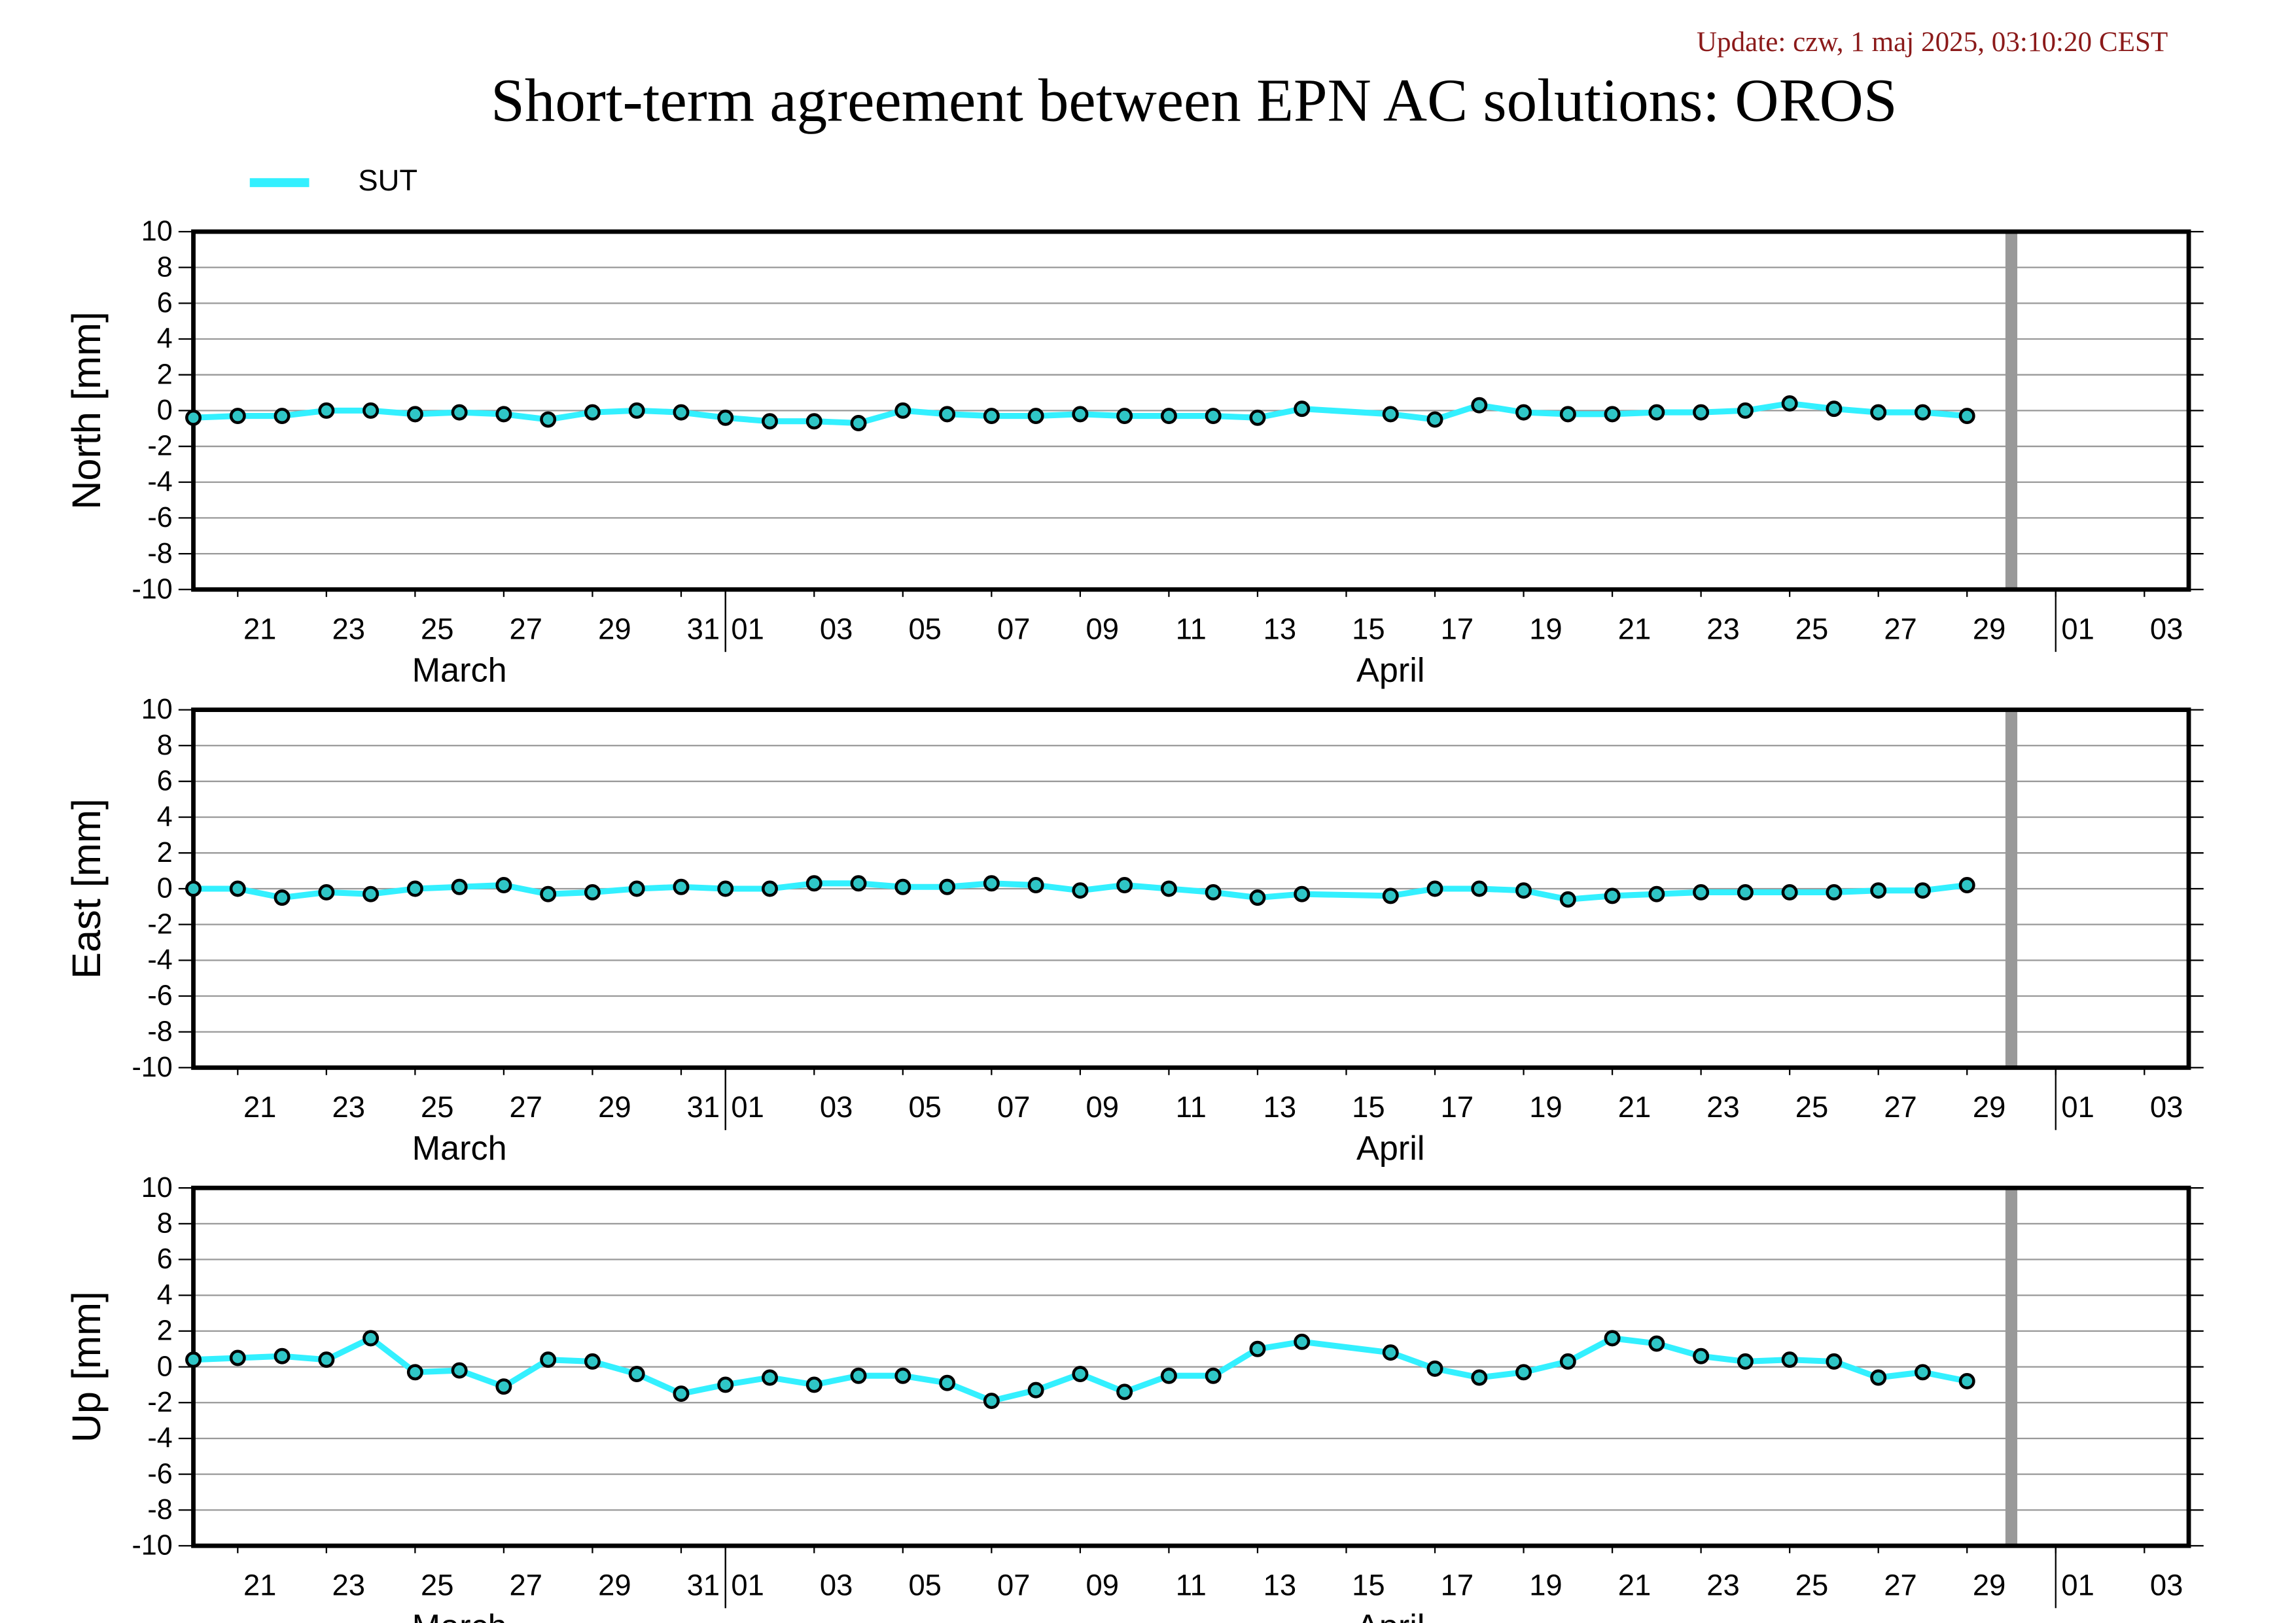 This screenshot has width=2296, height=1623. I want to click on x-tick-label: 13, so click(1279, 1585).